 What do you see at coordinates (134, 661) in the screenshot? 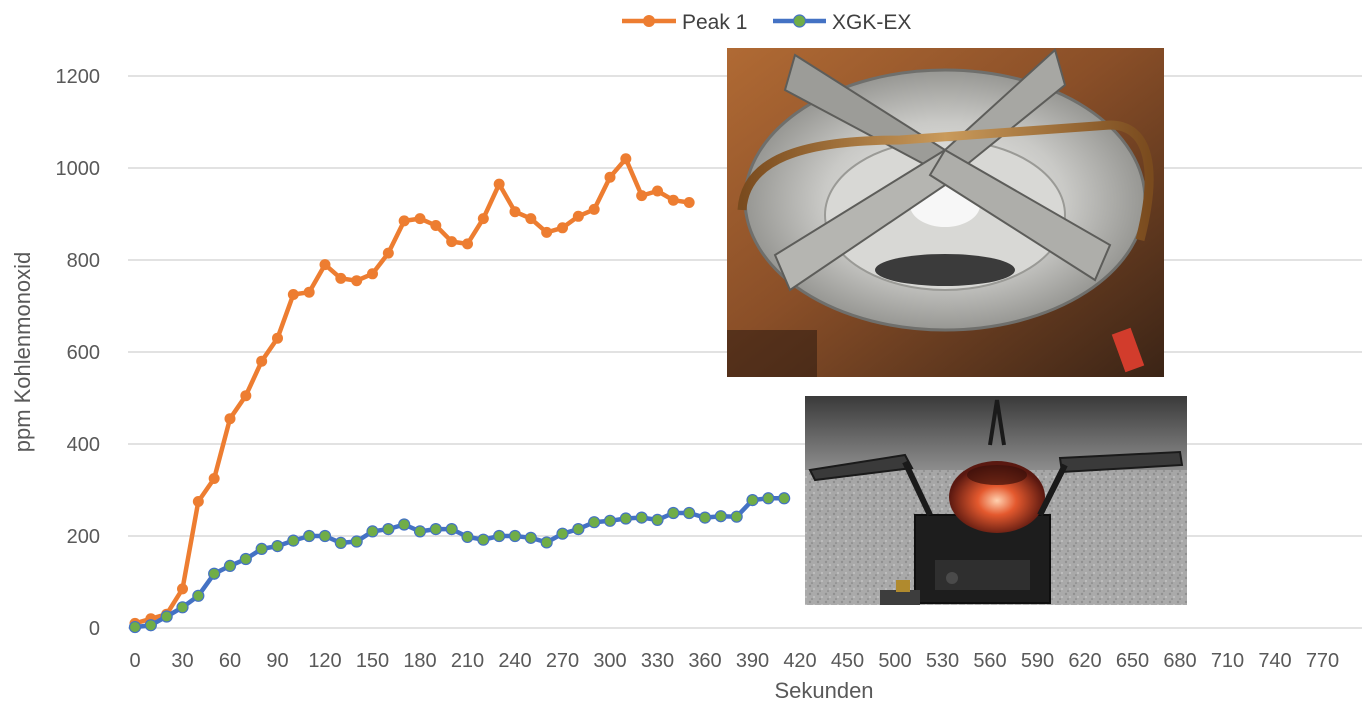
I see `x-tick-label: 0` at bounding box center [134, 661].